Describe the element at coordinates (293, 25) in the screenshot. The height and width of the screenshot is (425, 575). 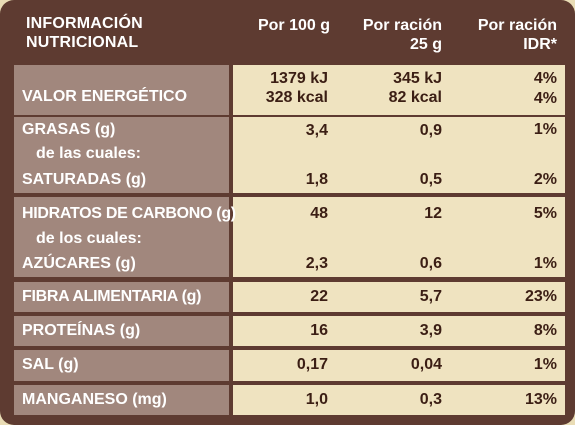
I see `header-per-100g: Por 100 g` at that location.